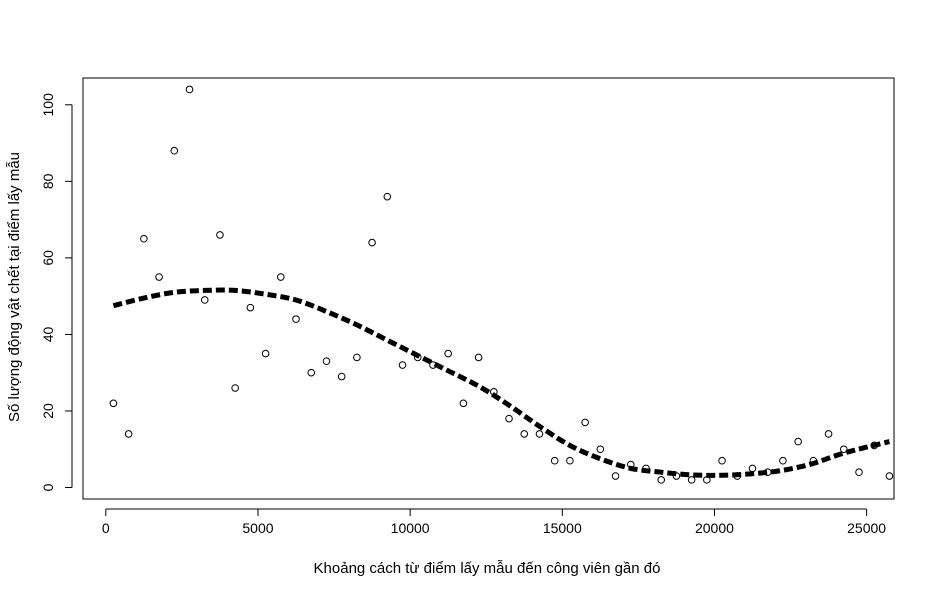  Describe the element at coordinates (866, 528) in the screenshot. I see `x-tick-label: 25000` at that location.